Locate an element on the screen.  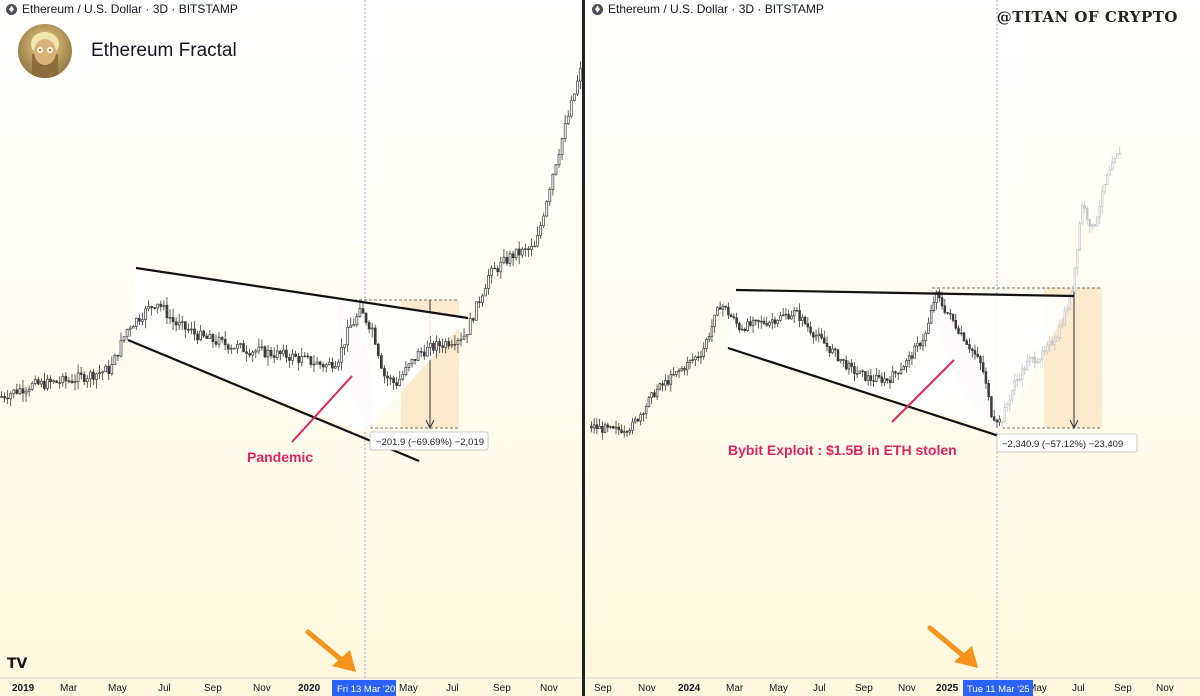
tick-r-may: May is located at coordinates (778, 688).